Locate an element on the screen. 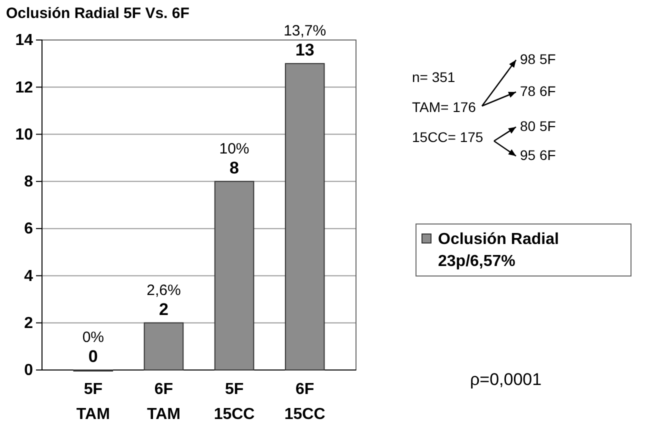 This screenshot has height=441, width=646. legend-label: Oclusión Radial 23p/6,57% is located at coordinates (498, 250).